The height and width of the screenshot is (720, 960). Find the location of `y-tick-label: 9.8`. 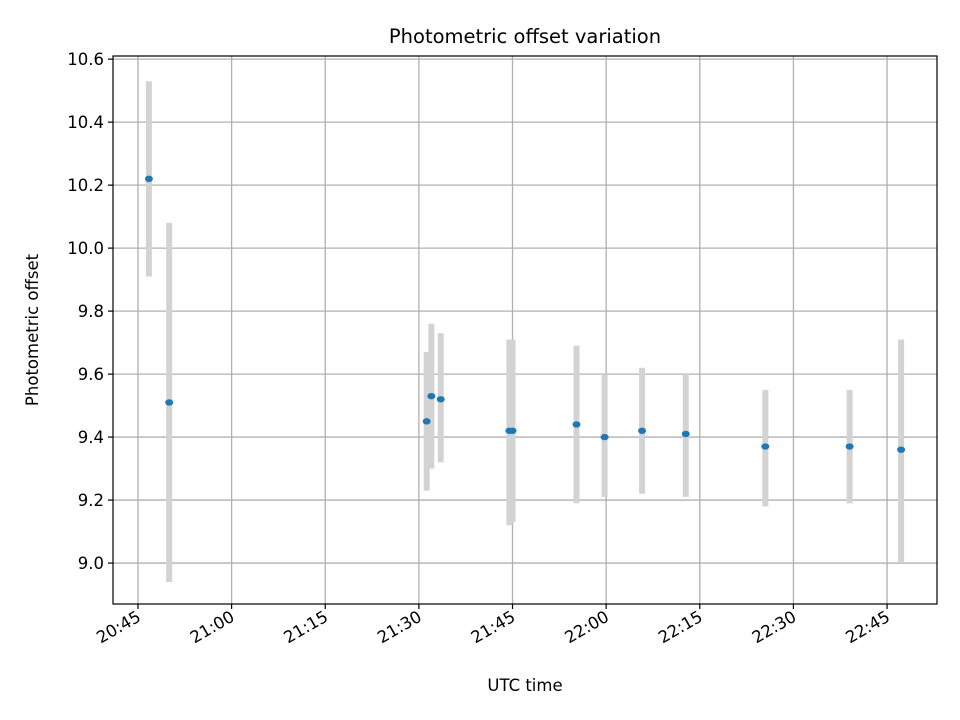

y-tick-label: 9.8 is located at coordinates (91, 311).